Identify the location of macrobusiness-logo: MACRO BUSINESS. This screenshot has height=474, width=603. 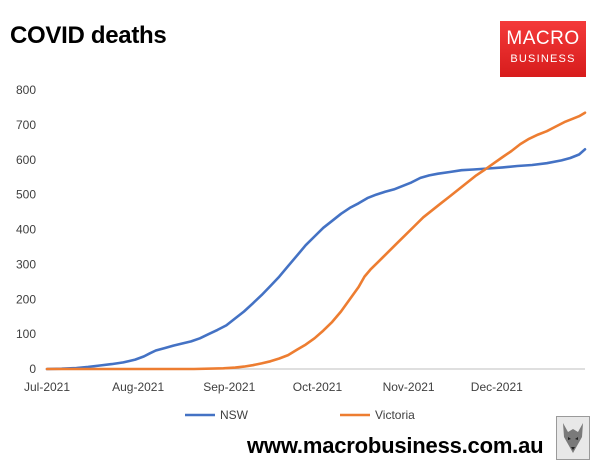
(543, 49).